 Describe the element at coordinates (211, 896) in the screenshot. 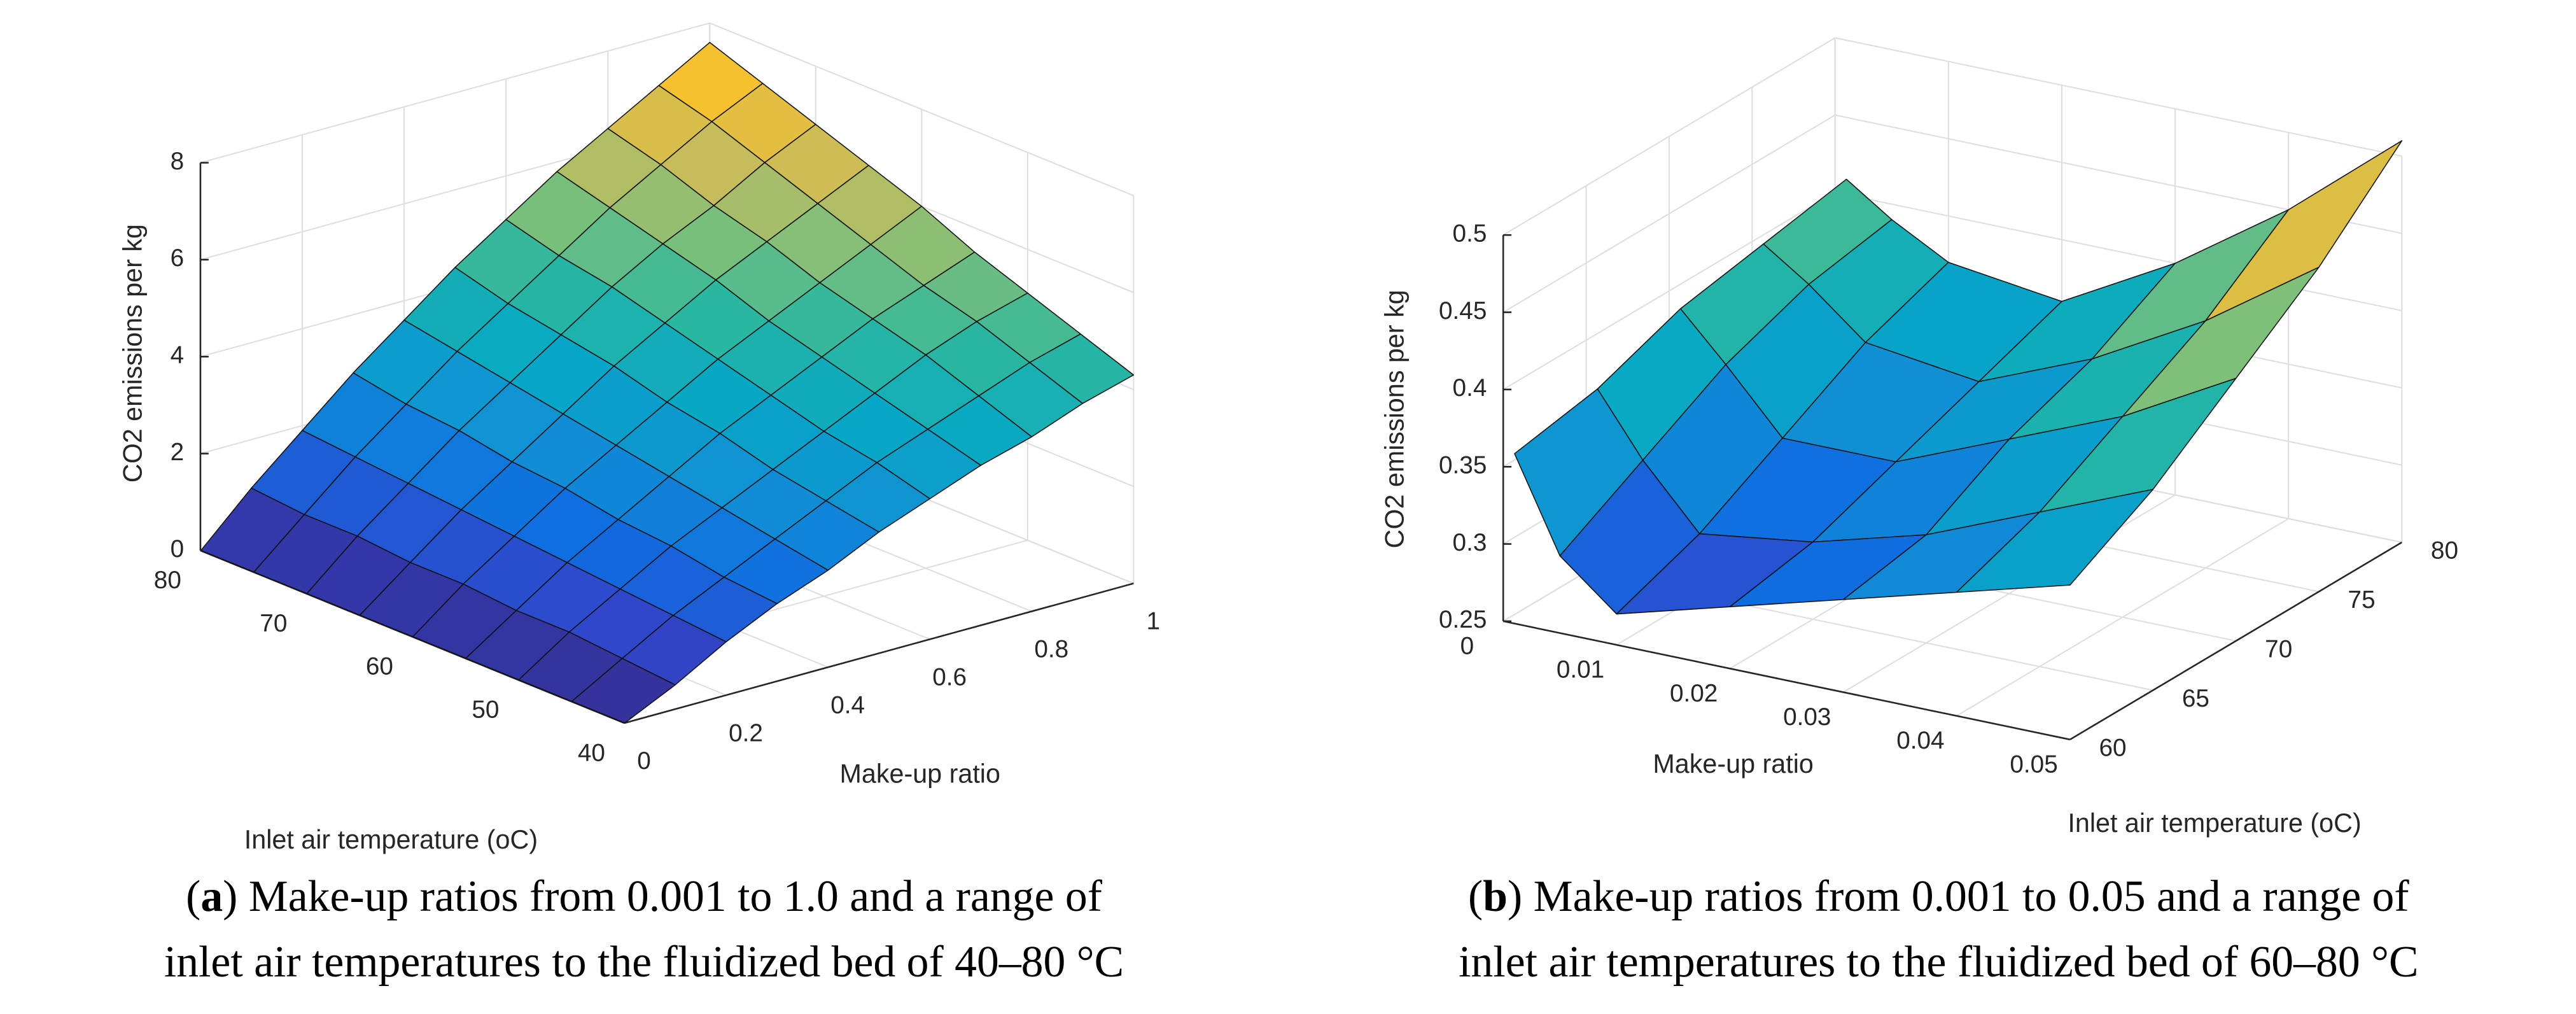

I see `caption-label: a` at that location.